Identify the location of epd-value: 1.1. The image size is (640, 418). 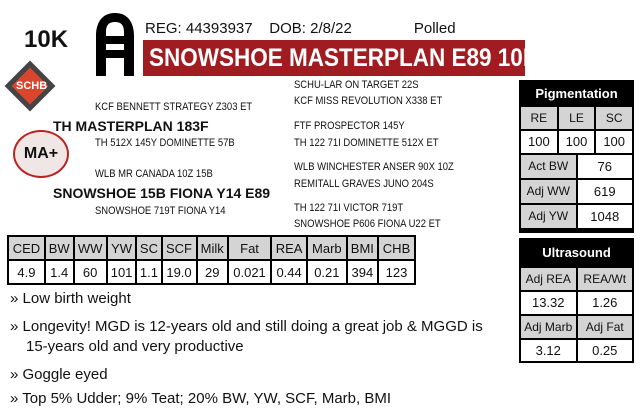
(149, 272).